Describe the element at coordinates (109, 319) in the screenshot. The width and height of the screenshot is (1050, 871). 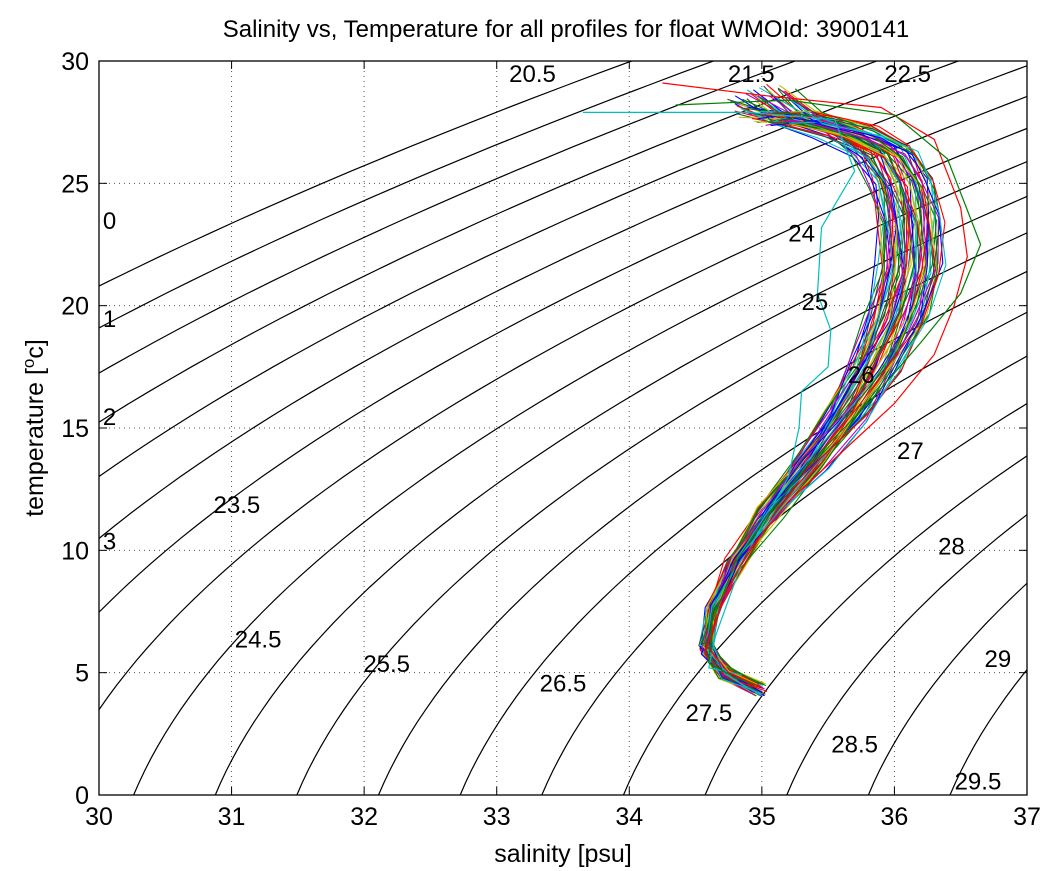
I see `density-contour-label: 1` at that location.